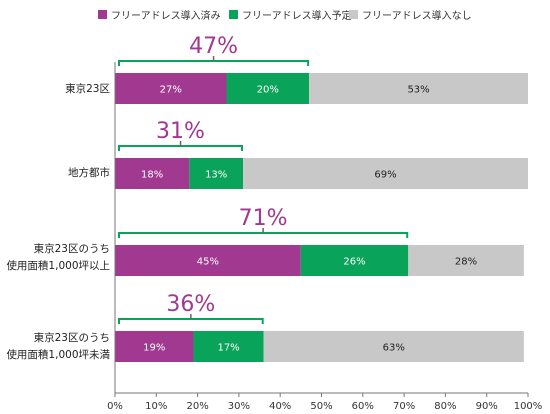 This screenshot has width=550, height=414. What do you see at coordinates (417, 16) in the screenshot?
I see `legend-label: フリーアドレス導入なし` at bounding box center [417, 16].